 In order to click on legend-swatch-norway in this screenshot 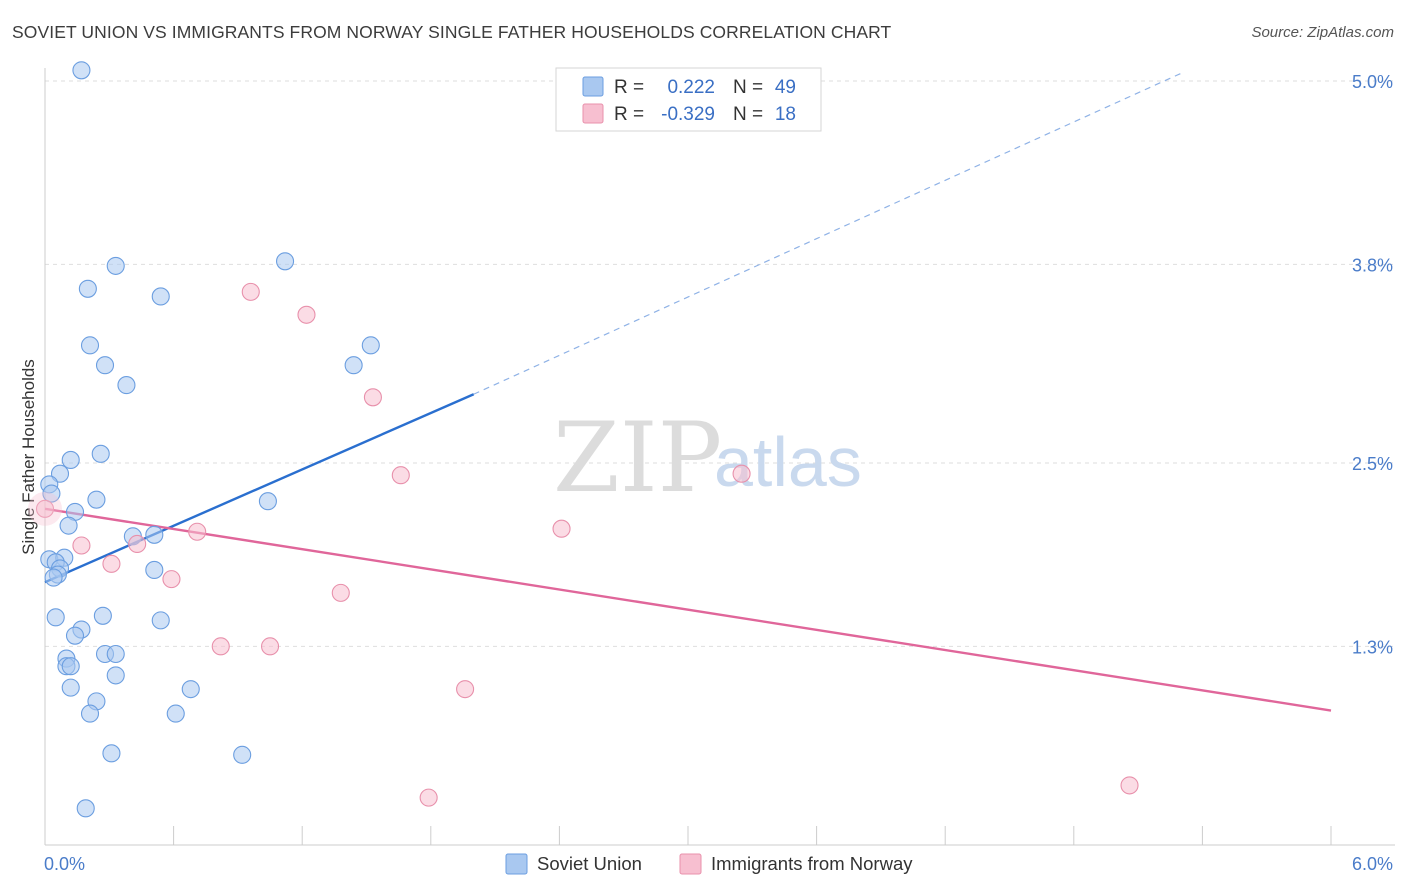, I will do `click(593, 113)`.